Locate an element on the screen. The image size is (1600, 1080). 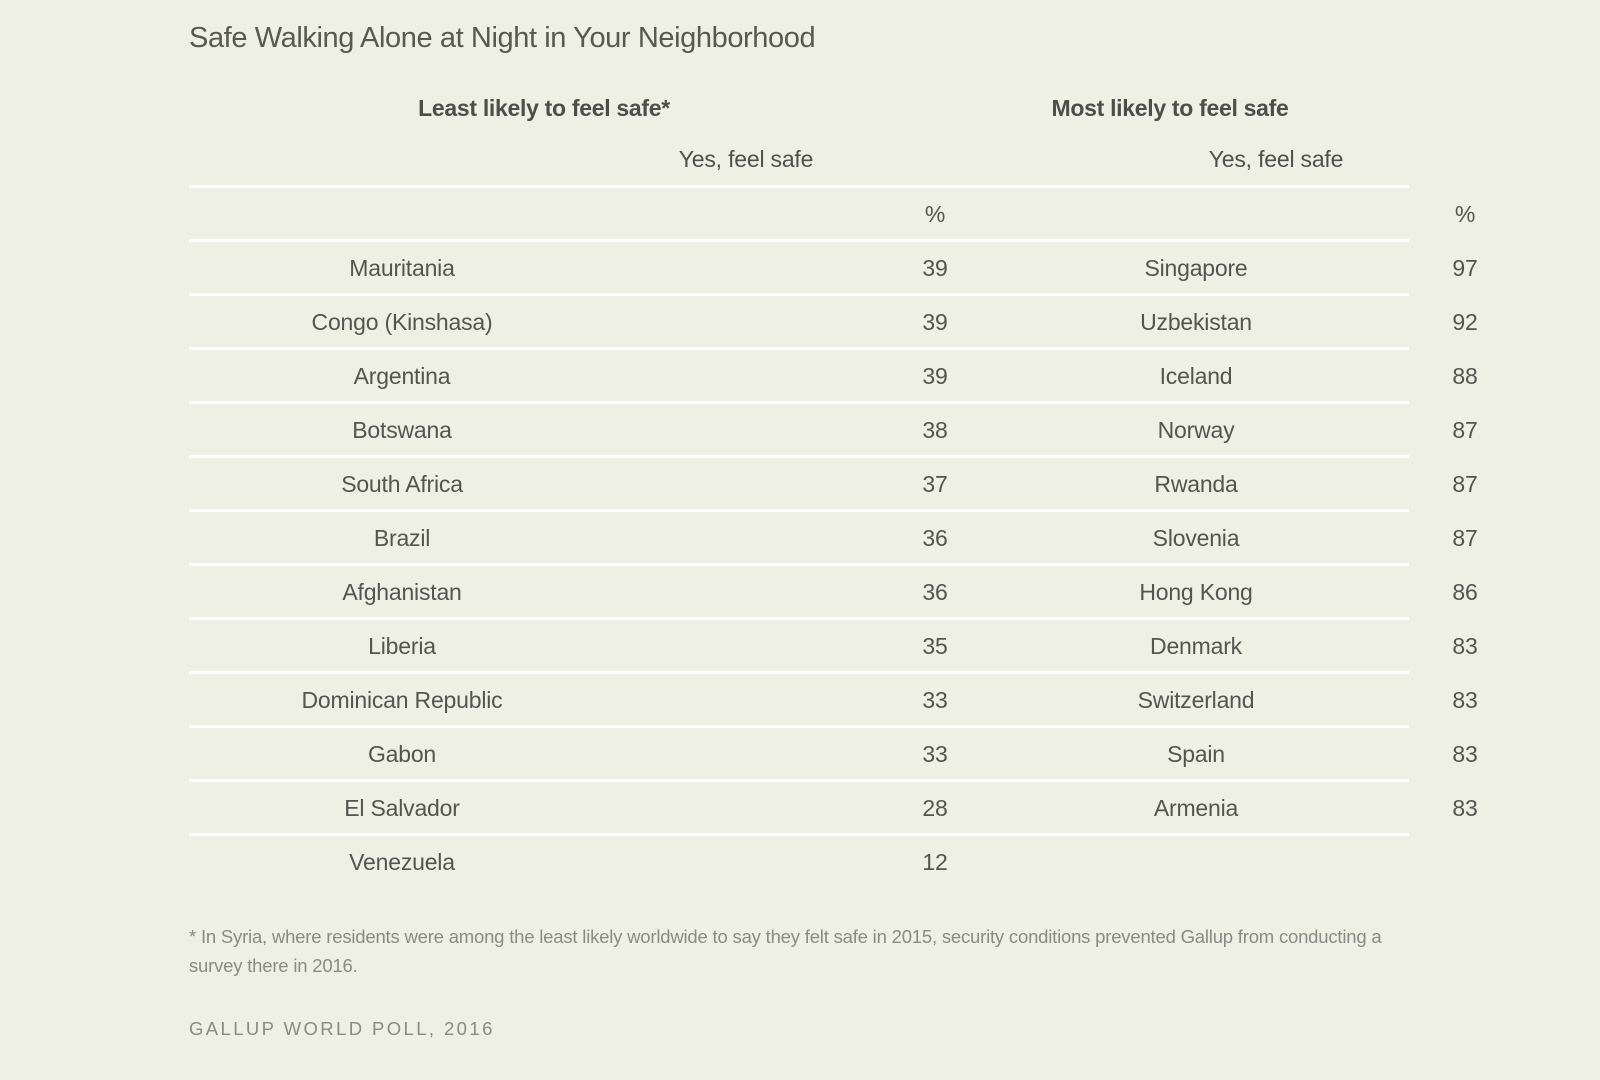
table-row: Argentina 39 Iceland 88 is located at coordinates (833, 374).